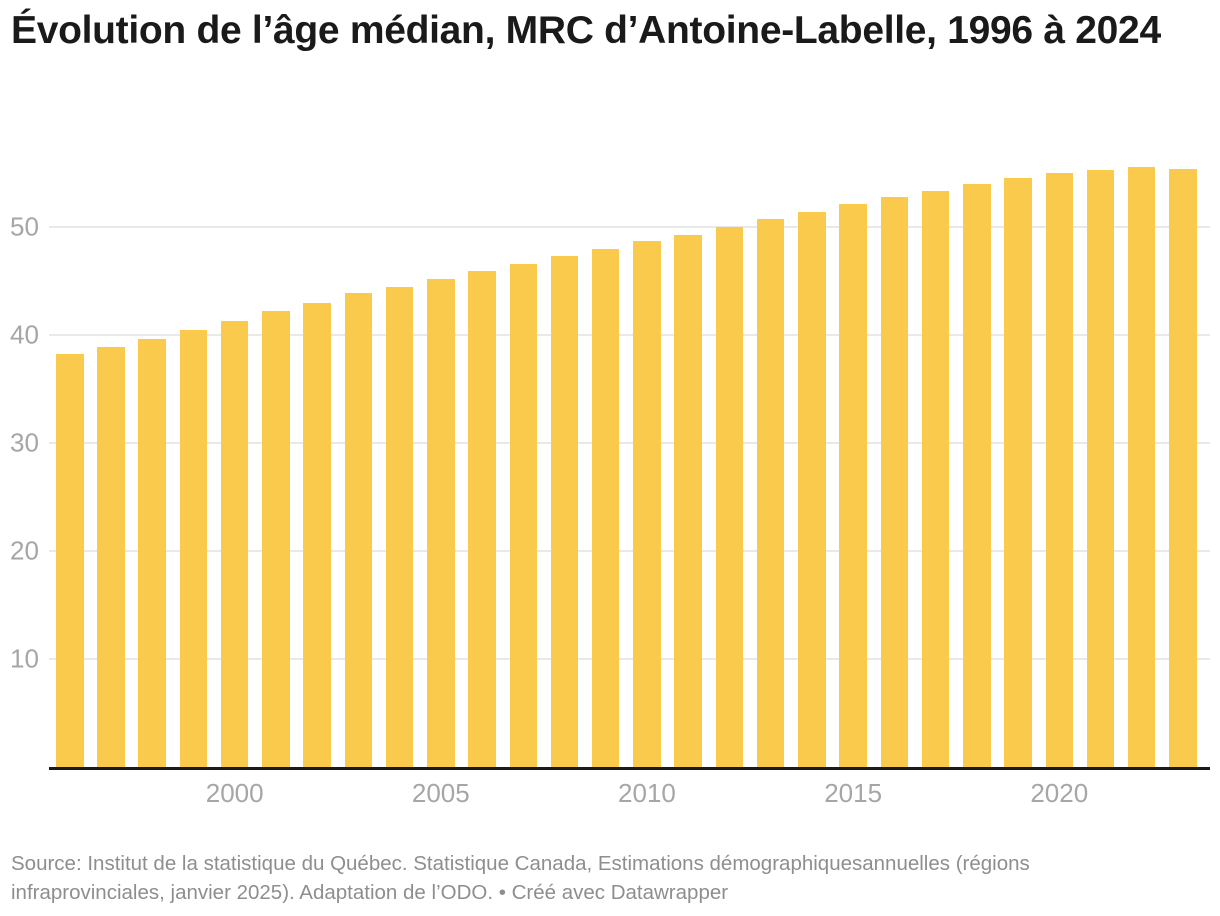  What do you see at coordinates (317, 534) in the screenshot?
I see `bar-2002` at bounding box center [317, 534].